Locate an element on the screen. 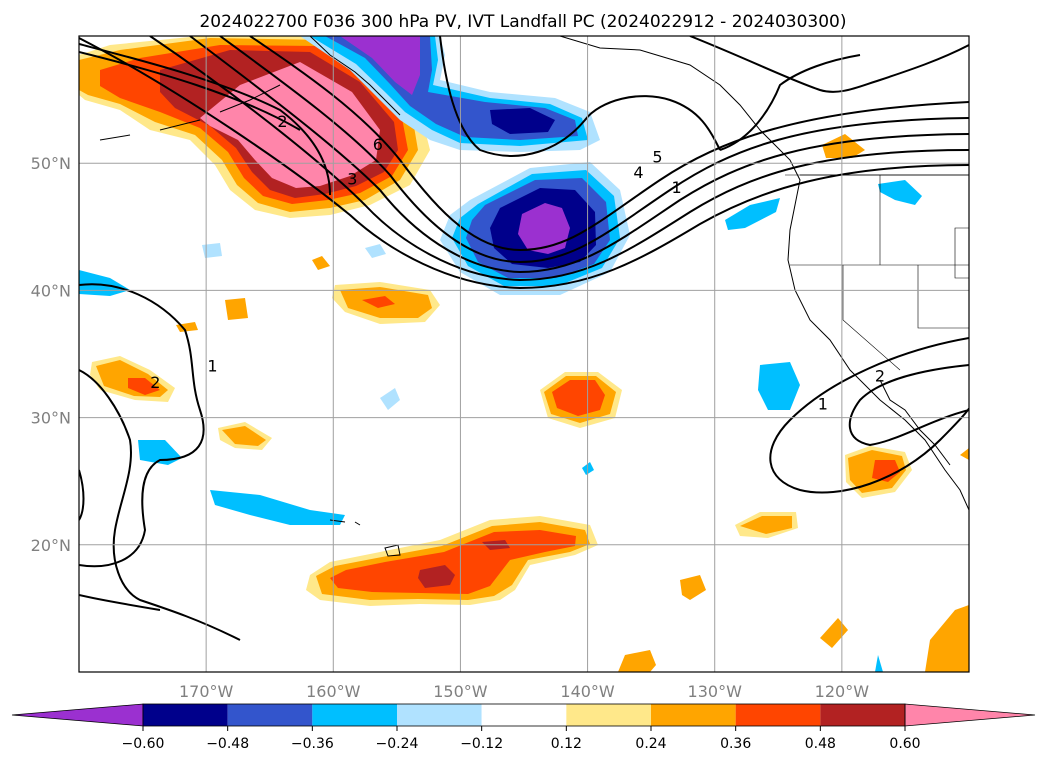 This screenshot has width=1047, height=765. latitude-labels: 50°N 40°N 30°N 20°N is located at coordinates (51, 354).